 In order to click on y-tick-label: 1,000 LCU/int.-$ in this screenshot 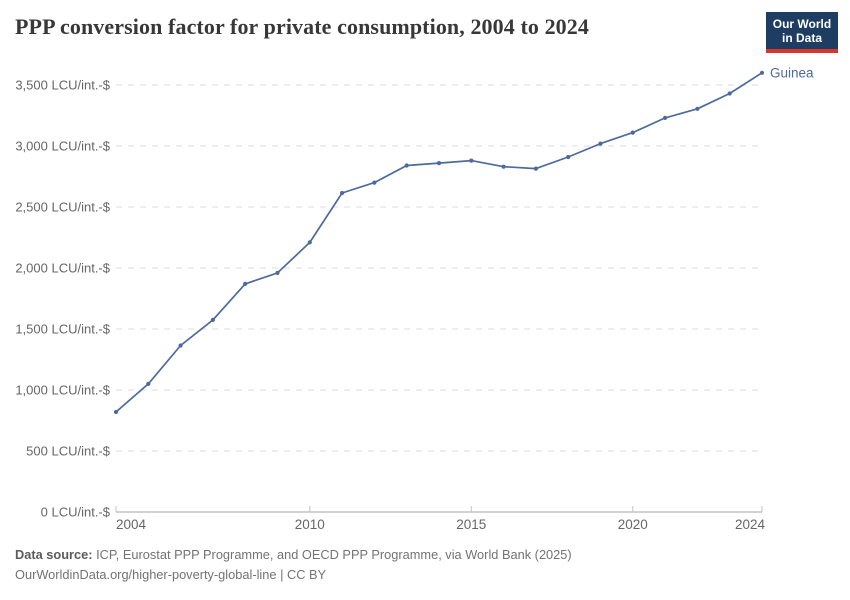, I will do `click(62, 390)`.